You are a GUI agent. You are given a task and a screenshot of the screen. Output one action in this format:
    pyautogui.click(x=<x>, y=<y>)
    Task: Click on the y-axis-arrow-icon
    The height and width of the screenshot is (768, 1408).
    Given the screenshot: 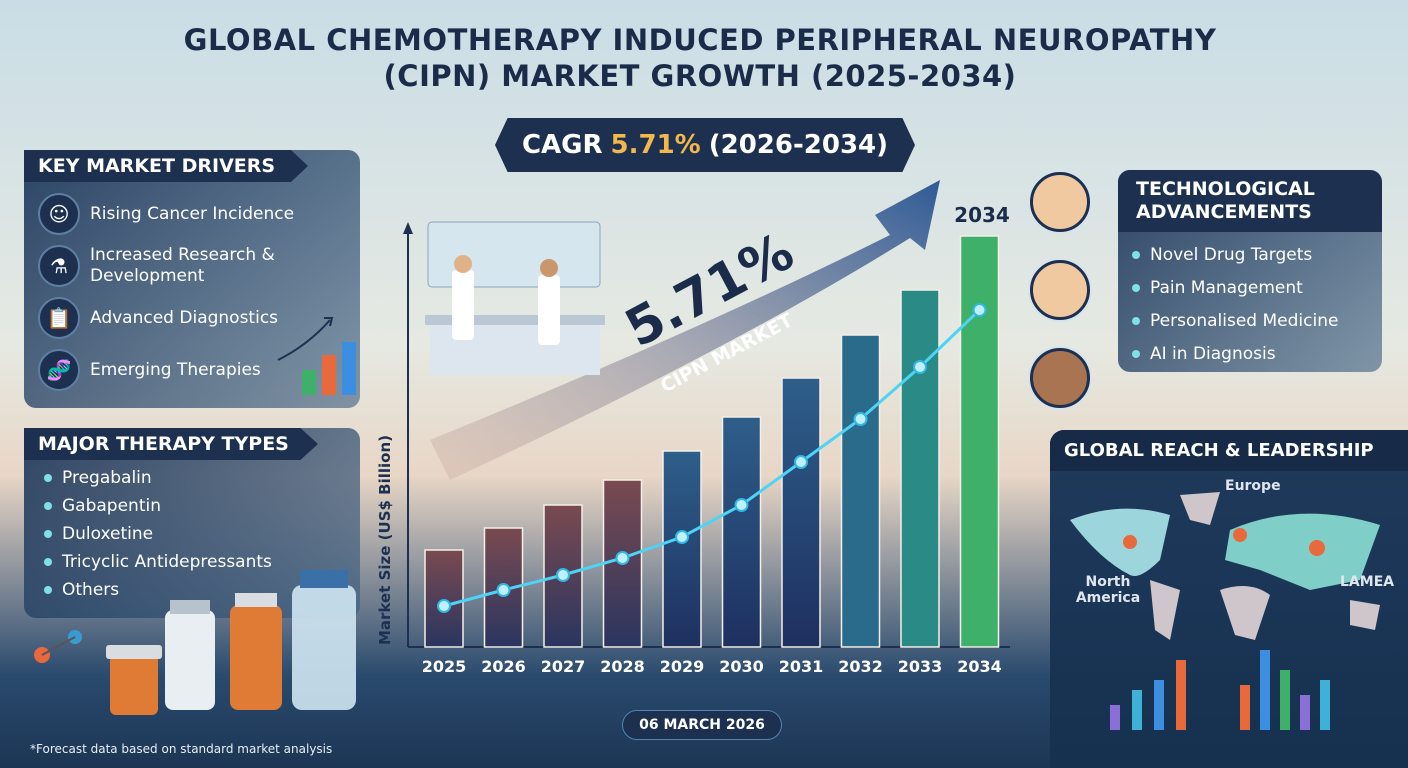 What is the action you would take?
    pyautogui.click(x=408, y=228)
    